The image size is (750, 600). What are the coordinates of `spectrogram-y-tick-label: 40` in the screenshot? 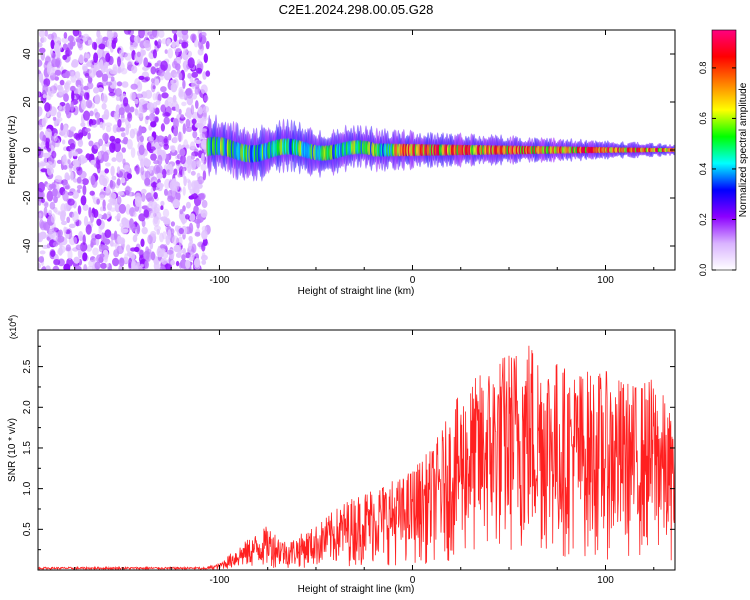 It's located at (27, 54).